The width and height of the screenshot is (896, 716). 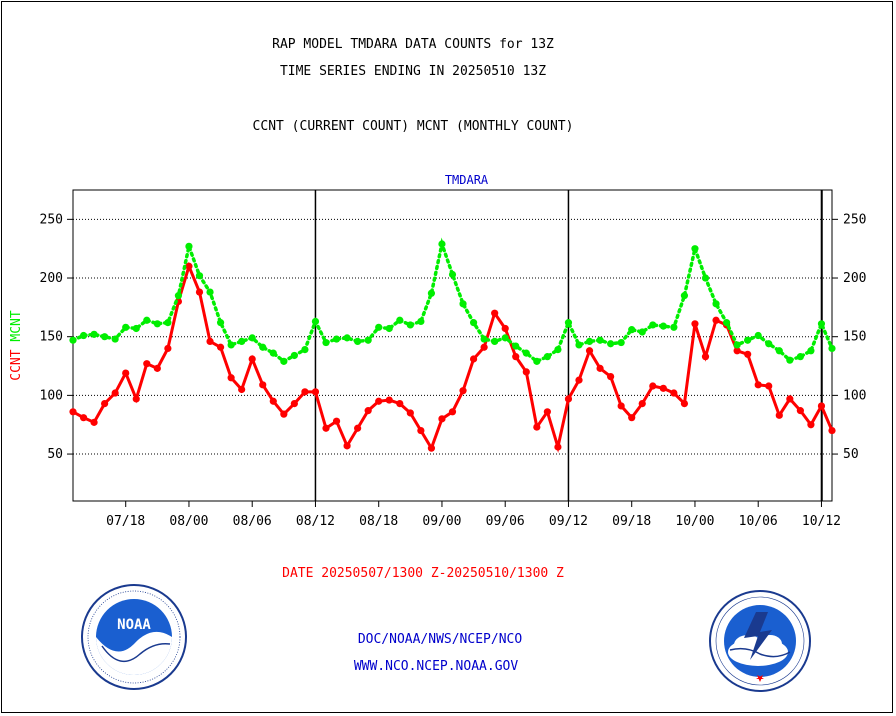 What do you see at coordinates (315, 521) in the screenshot?
I see `x-tick-label: 08/12` at bounding box center [315, 521].